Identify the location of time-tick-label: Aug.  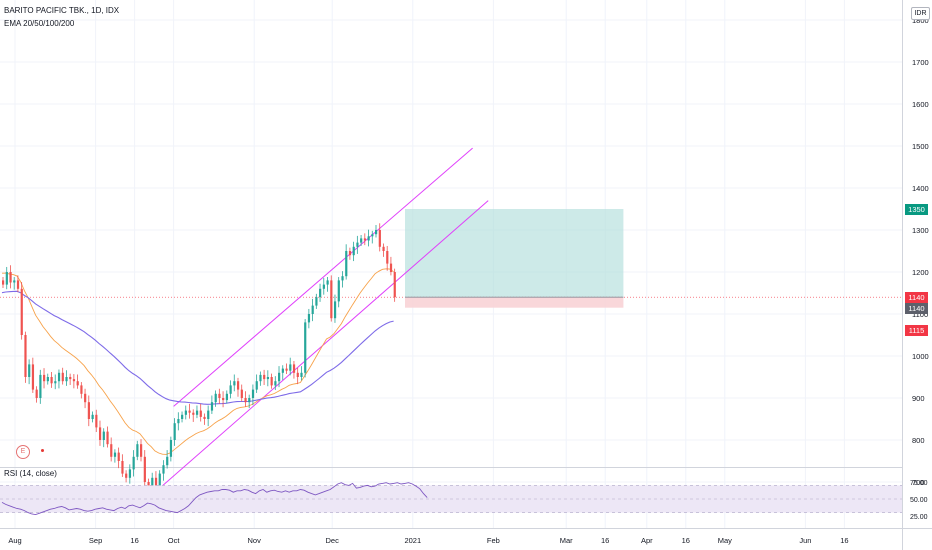
(14, 540).